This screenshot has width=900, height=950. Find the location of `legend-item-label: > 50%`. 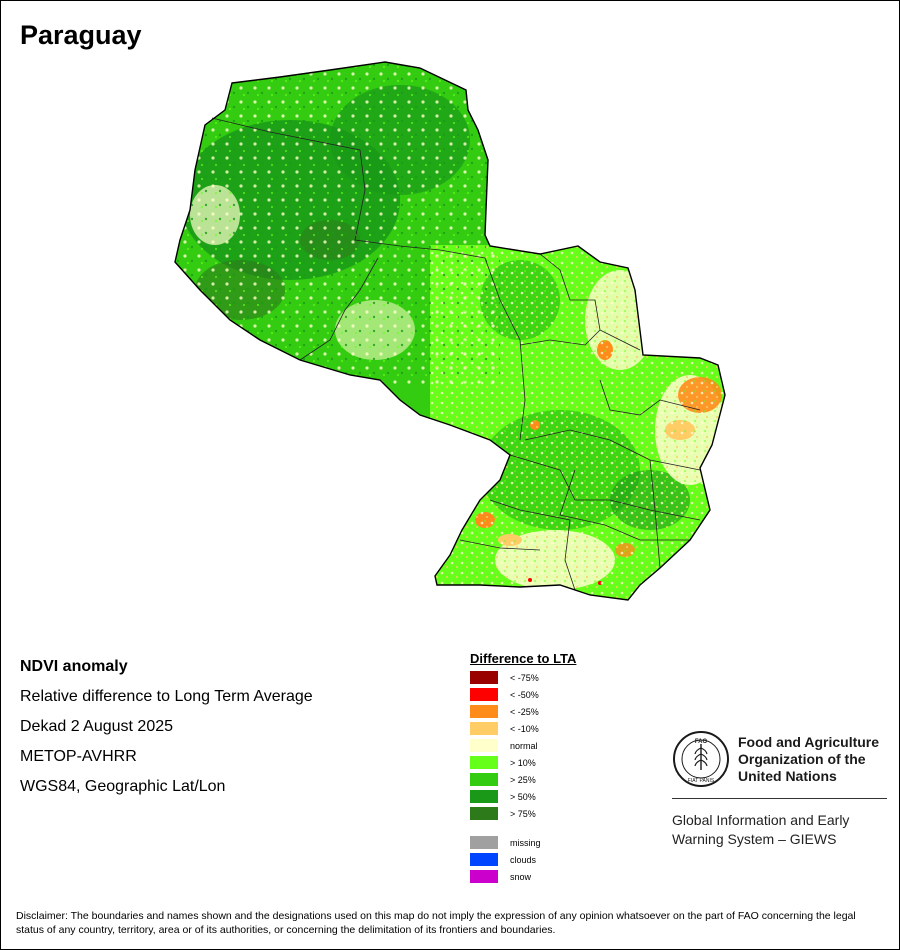

legend-item-label: > 50% is located at coordinates (523, 796).